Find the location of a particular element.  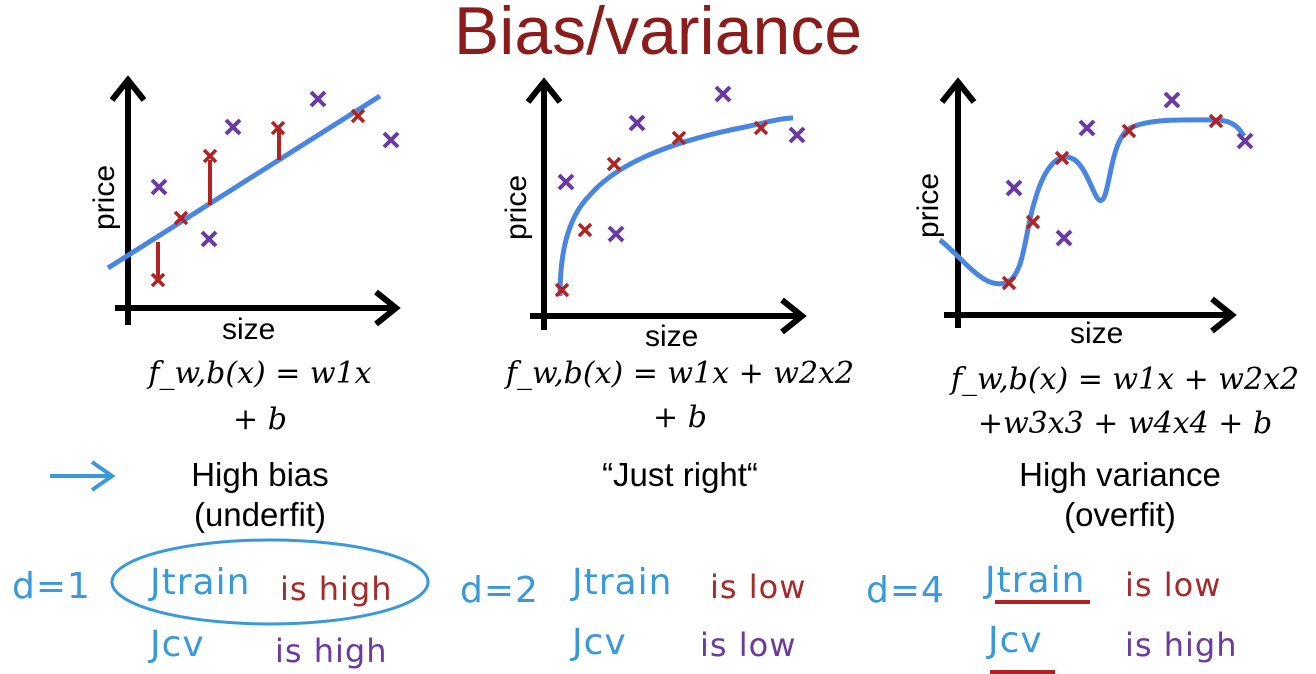

panel3-jtrain: Jtrain is located at coordinates (1035, 580).